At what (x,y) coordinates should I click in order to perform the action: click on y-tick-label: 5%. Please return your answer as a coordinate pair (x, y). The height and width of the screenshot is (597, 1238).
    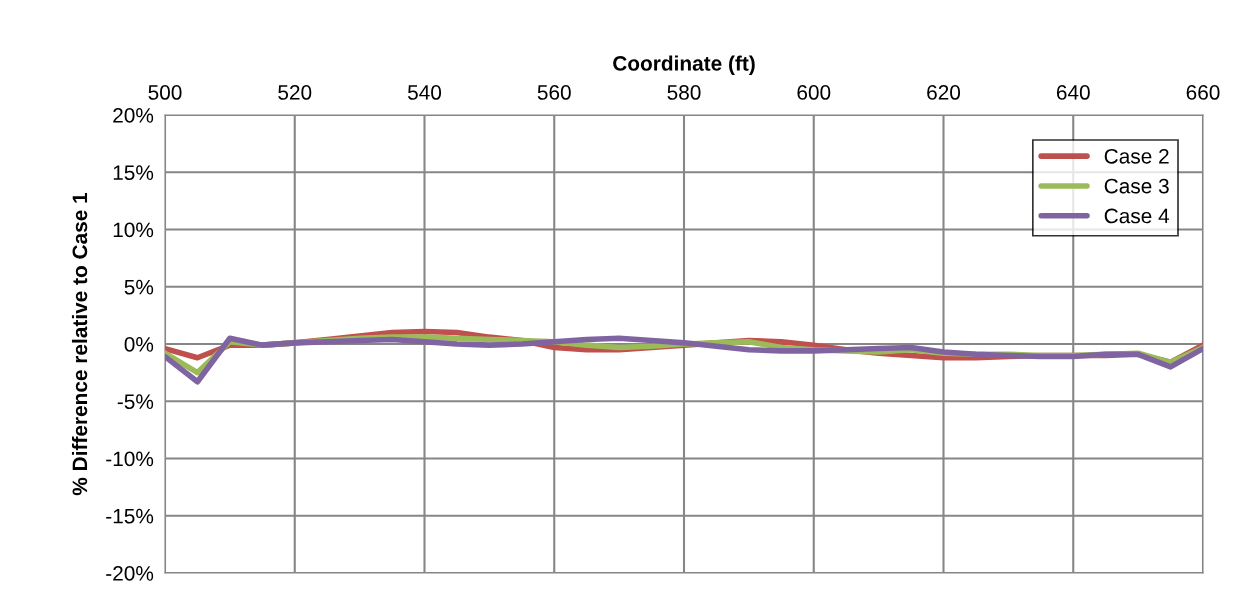
    Looking at the image, I should click on (139, 287).